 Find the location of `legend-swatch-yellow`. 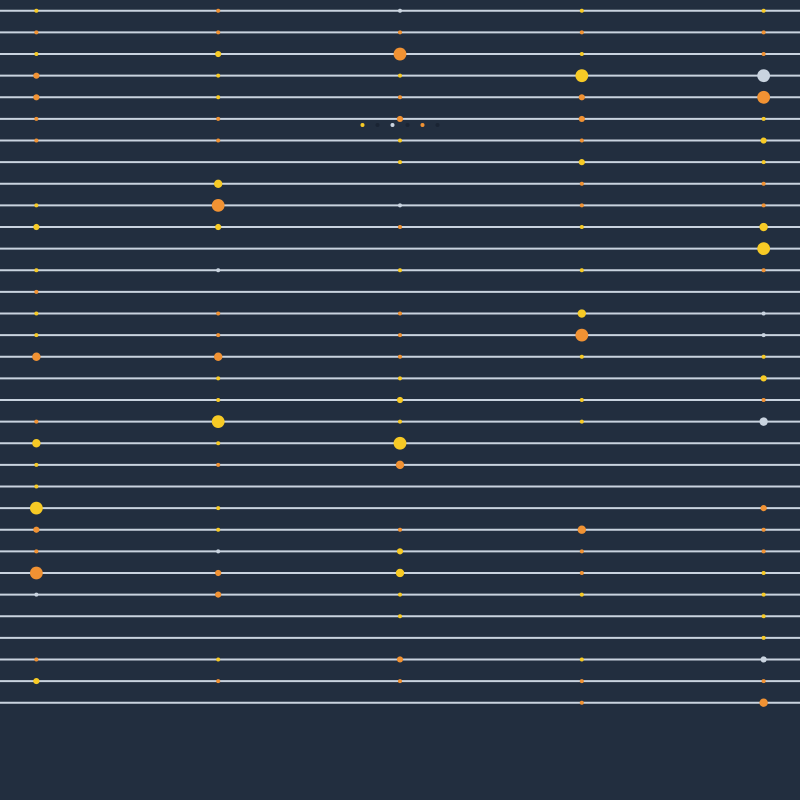

legend-swatch-yellow is located at coordinates (362, 125).